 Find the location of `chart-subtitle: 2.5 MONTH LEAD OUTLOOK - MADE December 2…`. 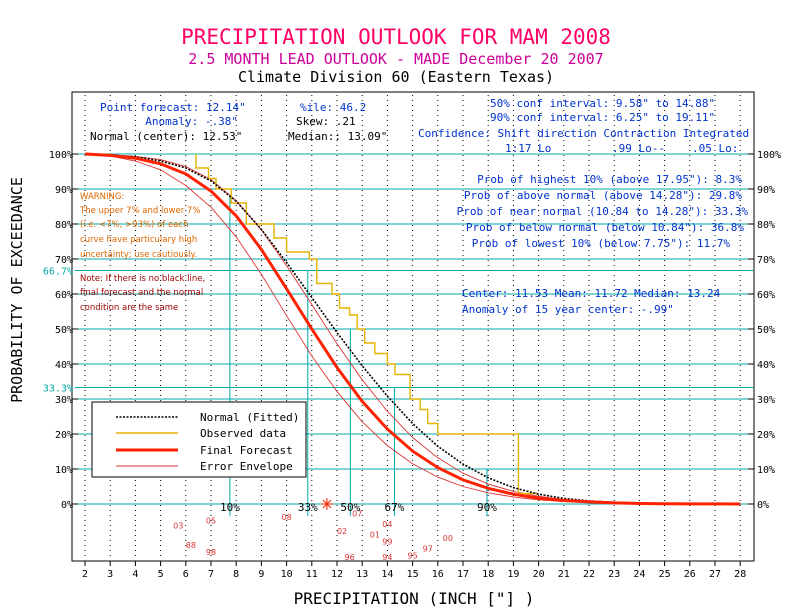

chart-subtitle: 2.5 MONTH LEAD OUTLOOK - MADE December 2… is located at coordinates (395, 59).